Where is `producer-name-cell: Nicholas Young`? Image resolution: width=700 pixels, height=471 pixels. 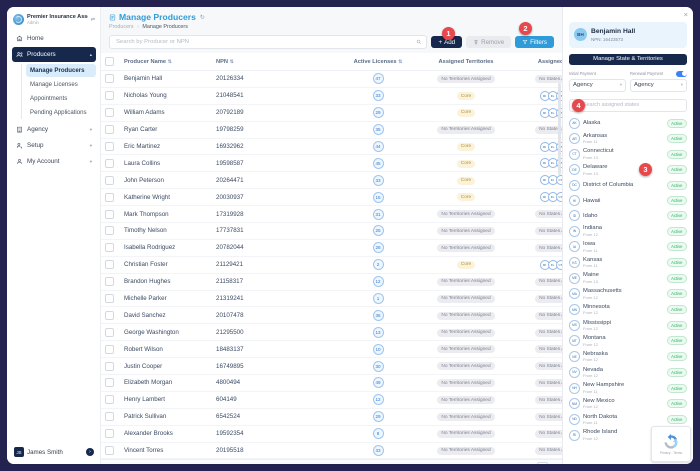 producer-name-cell: Nicholas Young is located at coordinates (167, 96).